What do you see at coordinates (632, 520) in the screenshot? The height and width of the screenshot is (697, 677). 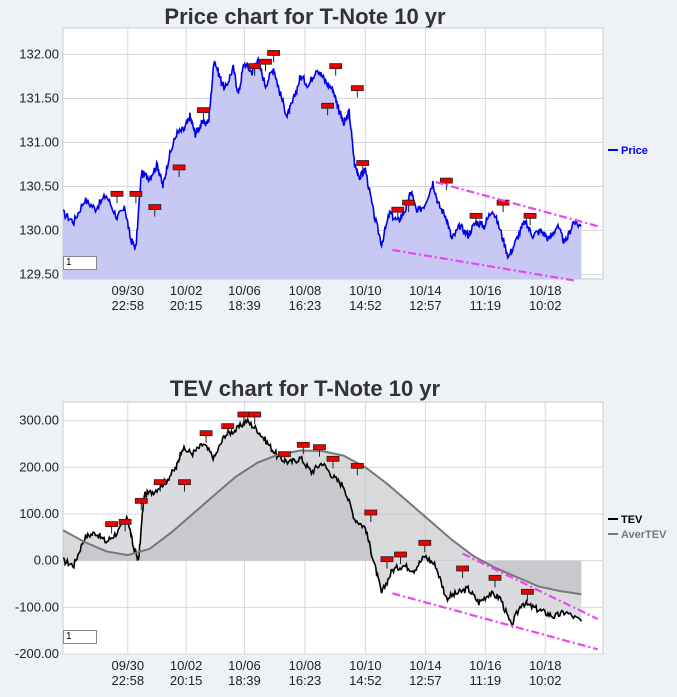 I see `legend-label: TEV` at bounding box center [632, 520].